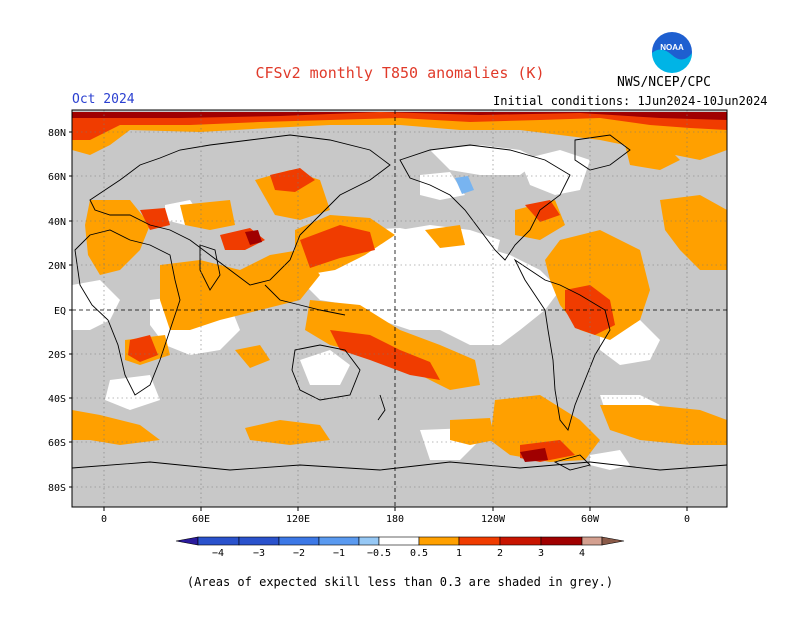 The image size is (800, 618). Describe the element at coordinates (103, 99) in the screenshot. I see `valid-month: Oct 2024` at that location.